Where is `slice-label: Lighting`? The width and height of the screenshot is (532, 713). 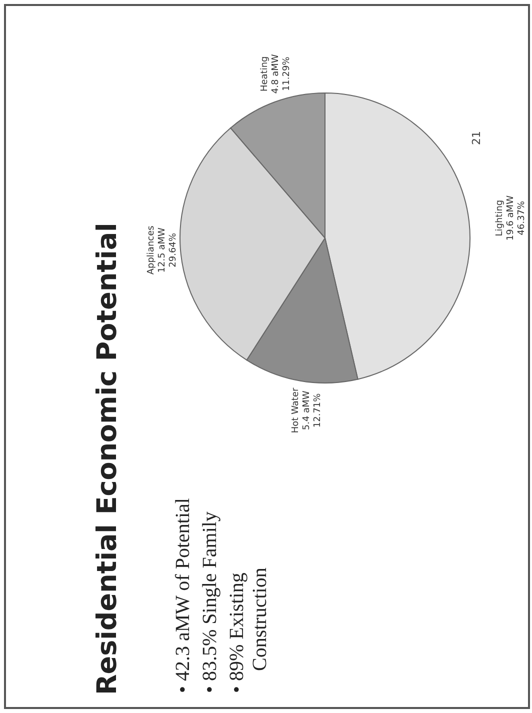 slice-label: Lighting is located at coordinates (499, 218).